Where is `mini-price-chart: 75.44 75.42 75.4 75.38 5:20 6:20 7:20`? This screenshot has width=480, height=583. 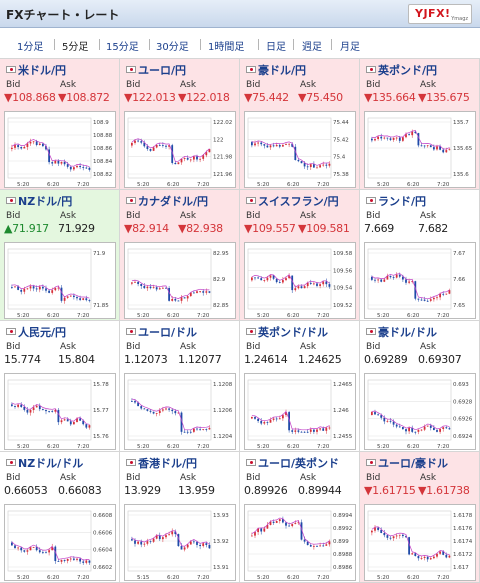 mini-price-chart: 75.44 75.42 75.4 75.38 5:20 6:20 7:20 is located at coordinates (300, 149).